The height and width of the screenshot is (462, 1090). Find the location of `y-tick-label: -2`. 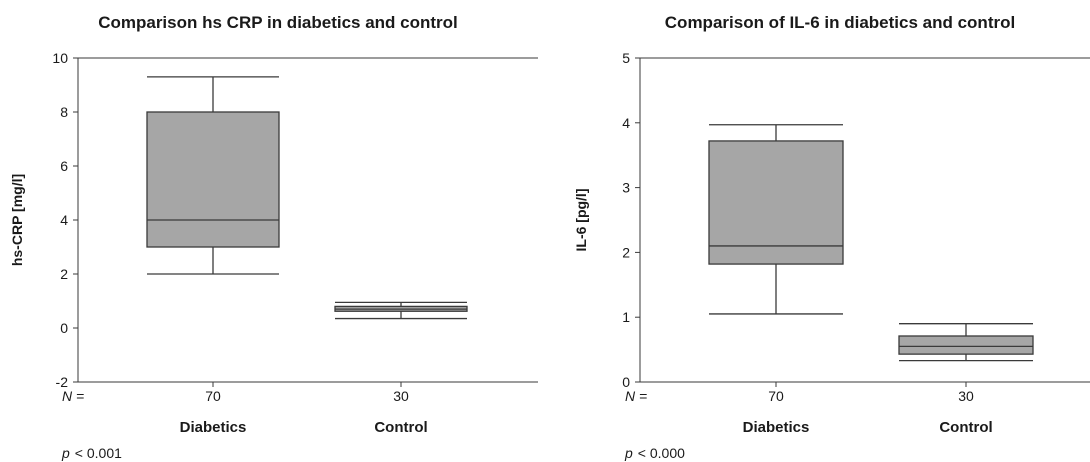

y-tick-label: -2 is located at coordinates (62, 382).